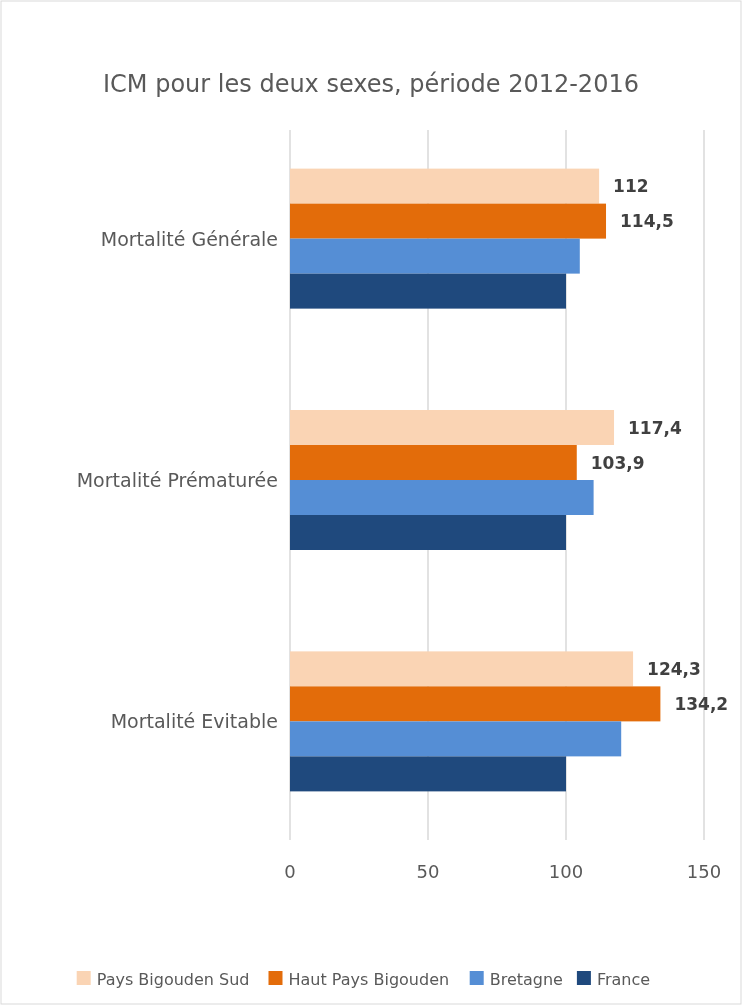  Describe the element at coordinates (428, 871) in the screenshot. I see `x-tick-label: 50` at that location.